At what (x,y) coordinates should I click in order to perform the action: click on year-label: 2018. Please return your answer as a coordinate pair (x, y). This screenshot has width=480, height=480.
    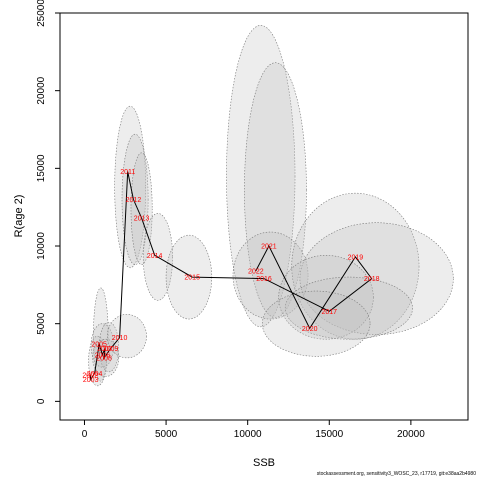
    Looking at the image, I should click on (372, 279).